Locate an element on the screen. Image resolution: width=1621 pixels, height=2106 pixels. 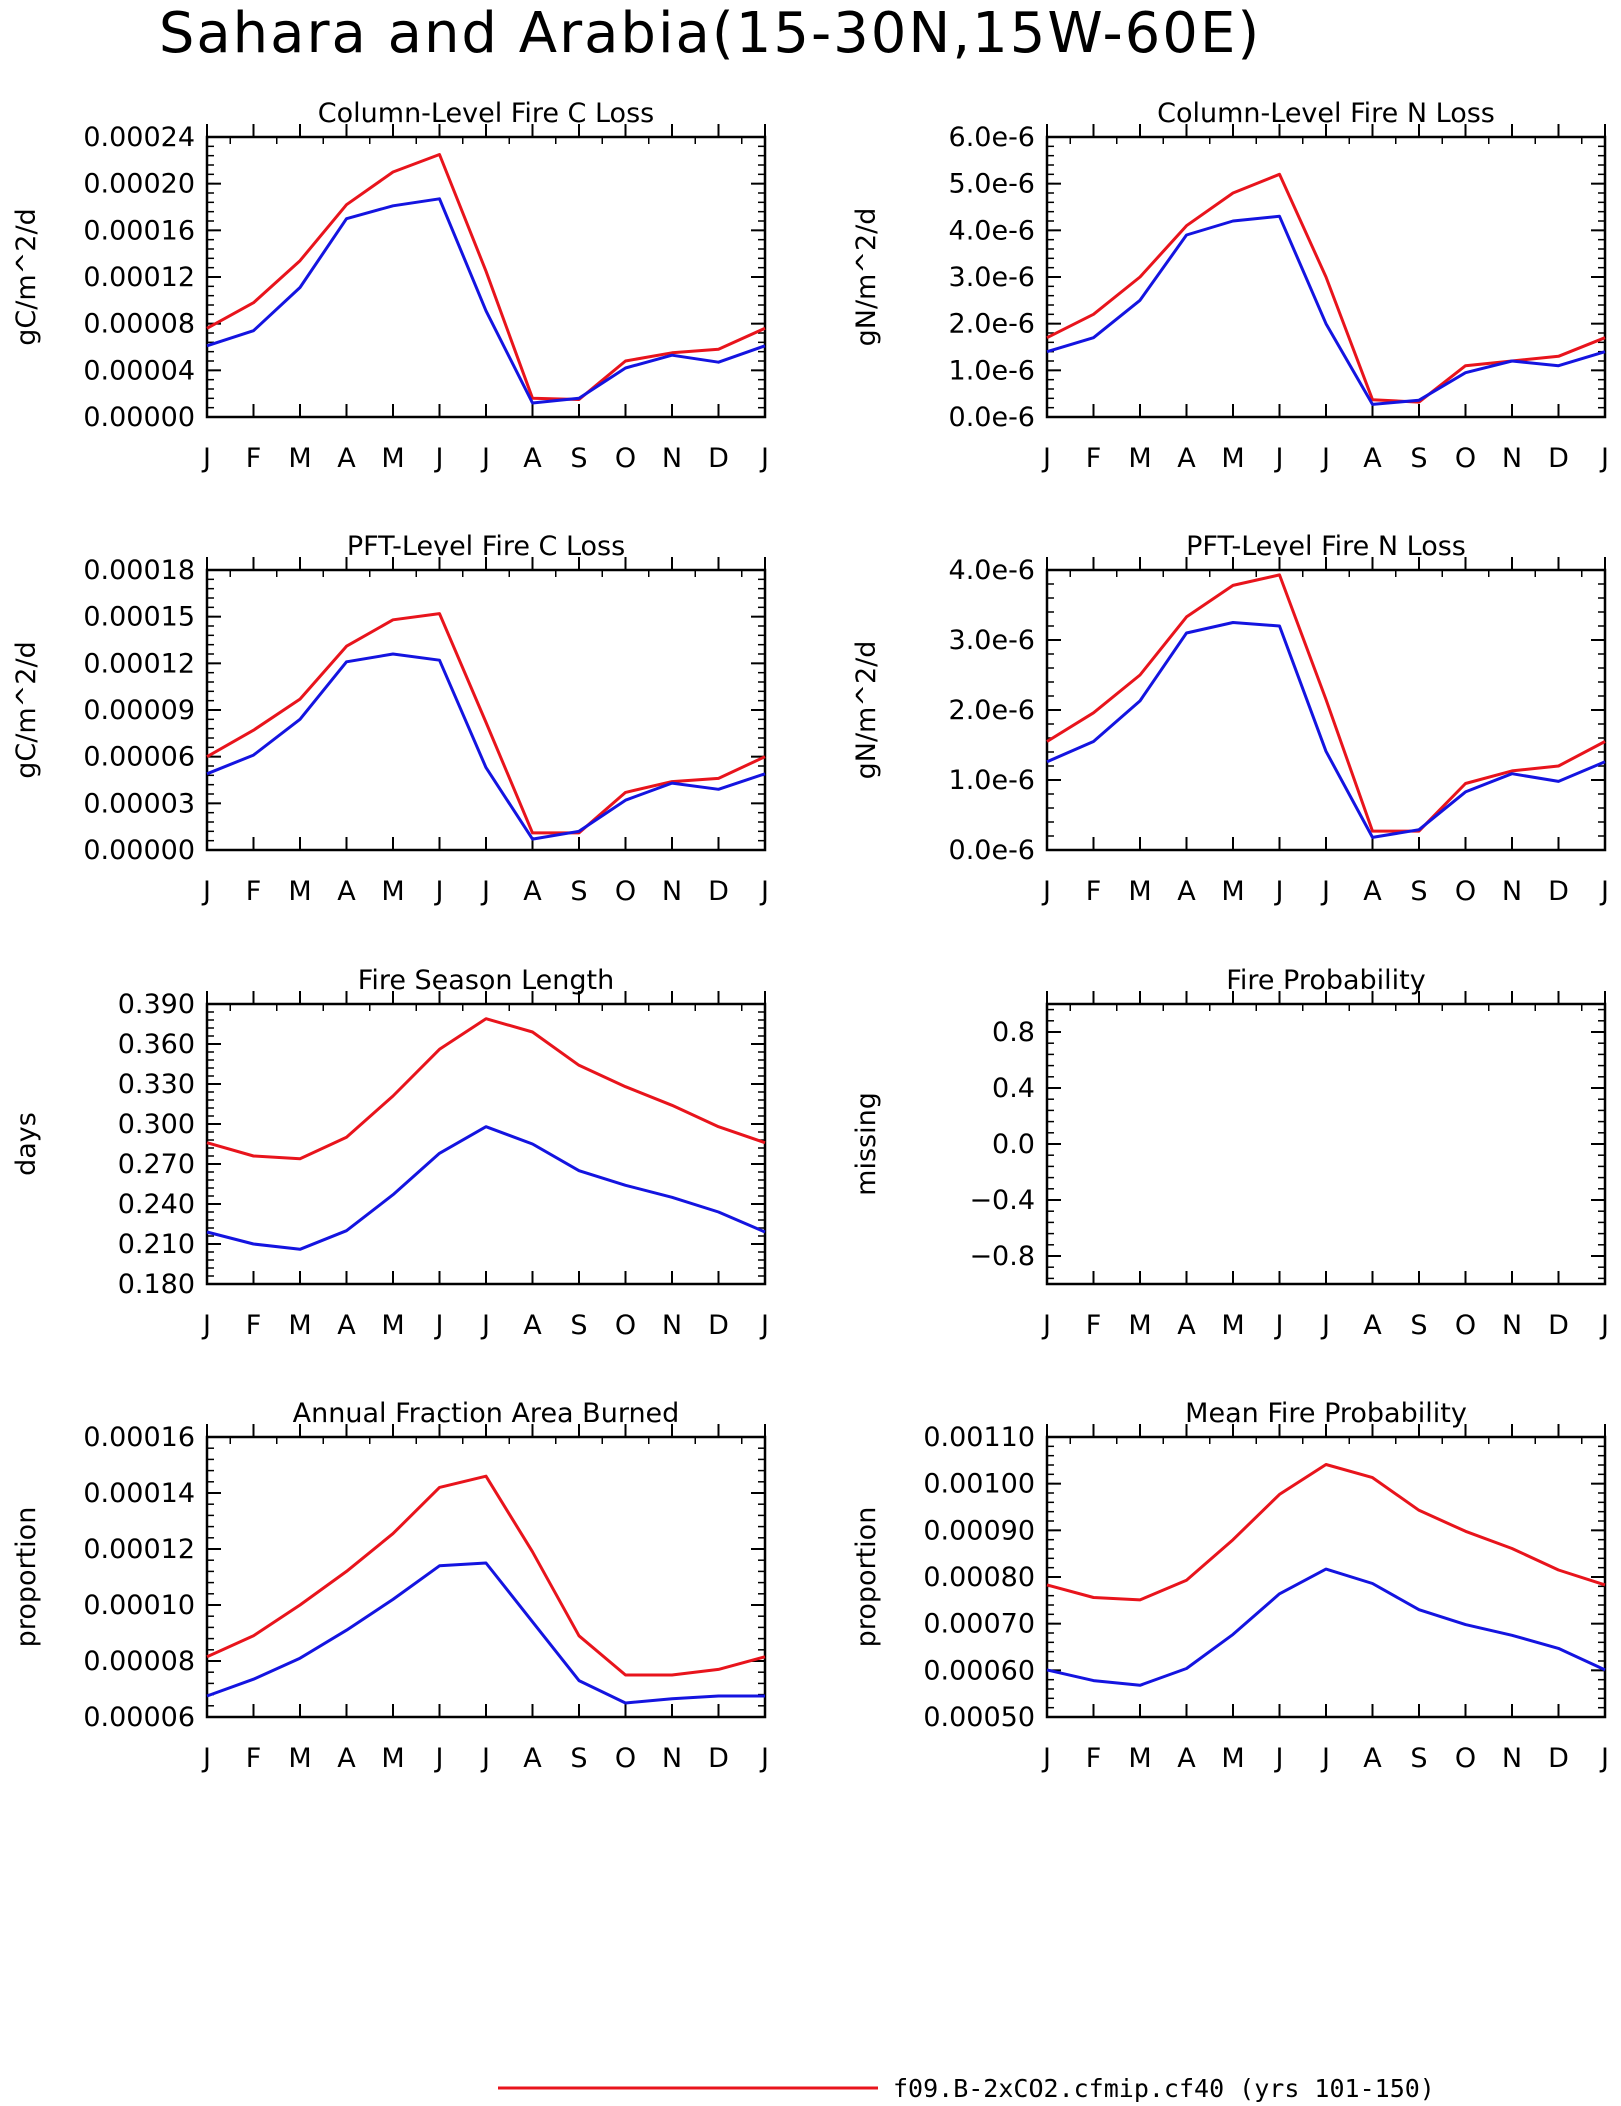
panel-title: Annual Fraction Area Burned is located at coordinates (486, 1413).